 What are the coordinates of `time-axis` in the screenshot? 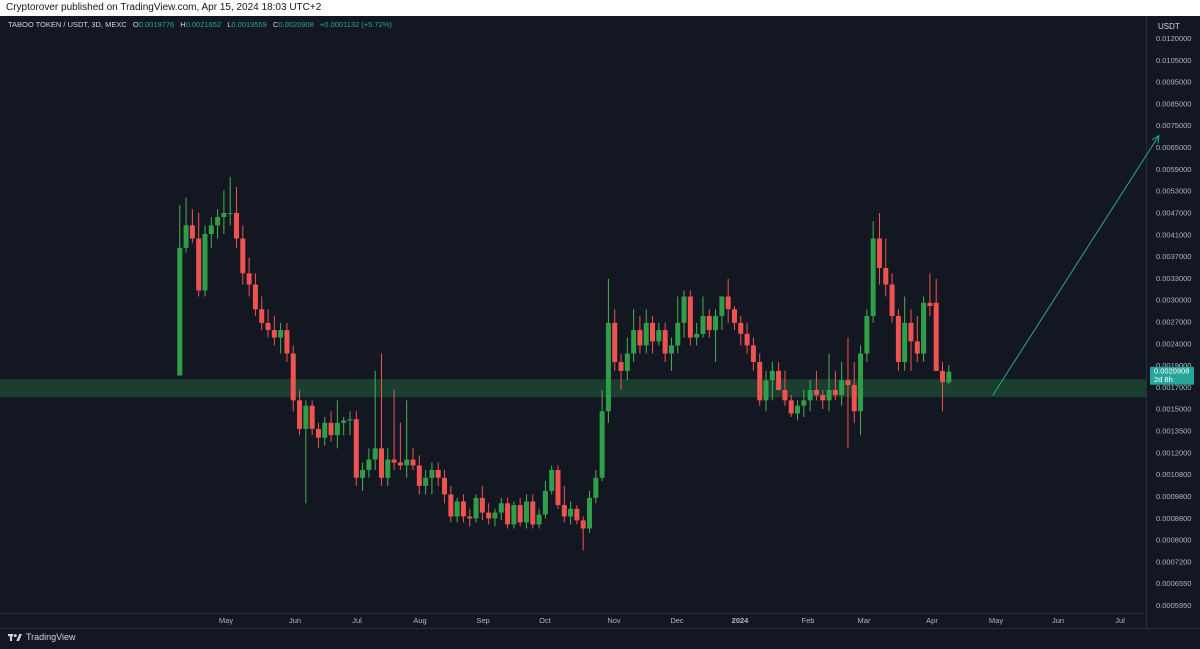 It's located at (573, 621).